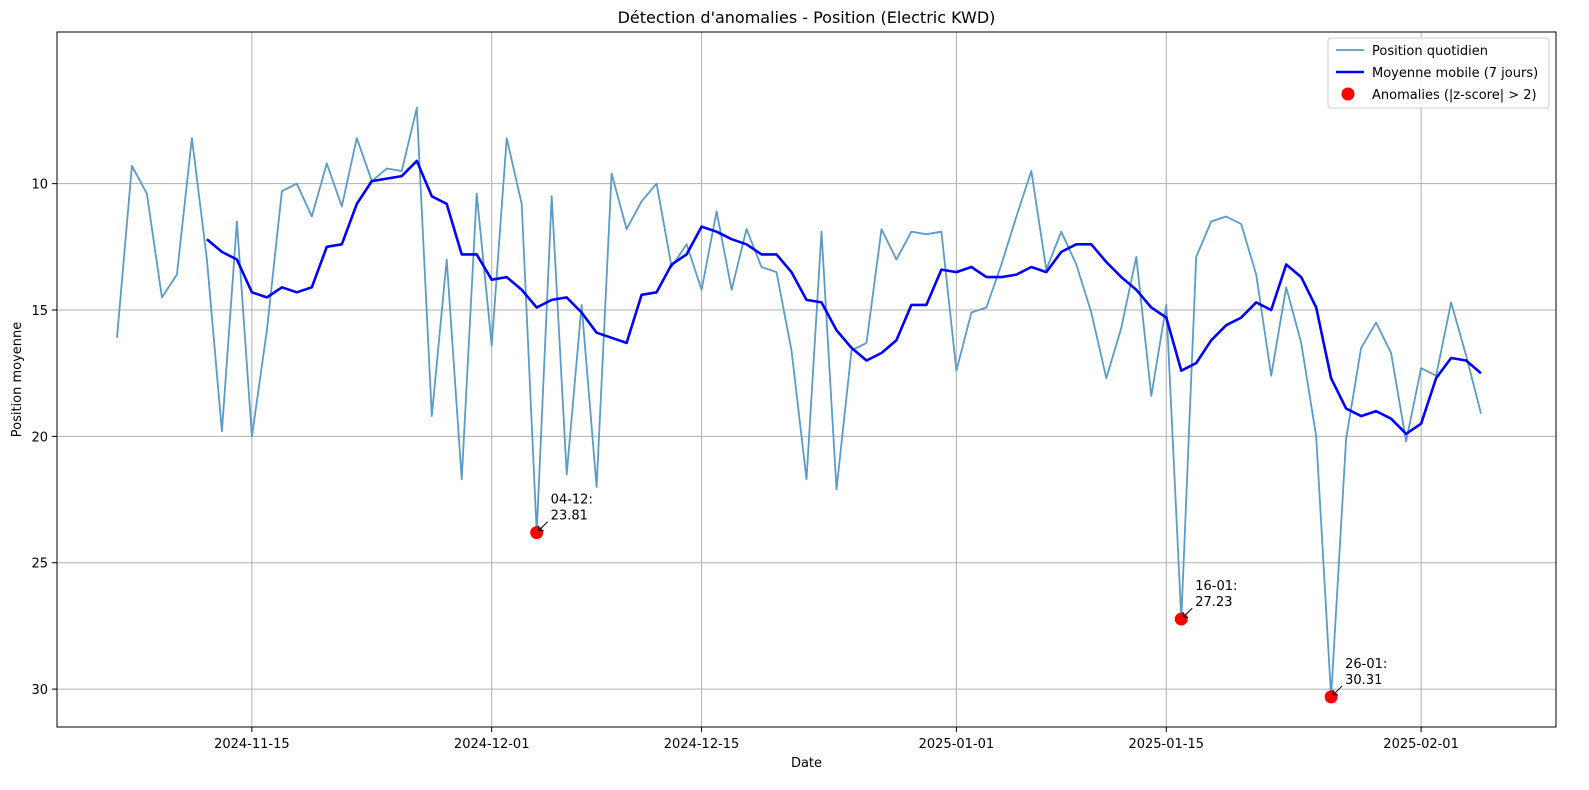 This screenshot has height=790, width=1589. What do you see at coordinates (702, 744) in the screenshot?
I see `x-tick-label: 2024-12-15` at bounding box center [702, 744].